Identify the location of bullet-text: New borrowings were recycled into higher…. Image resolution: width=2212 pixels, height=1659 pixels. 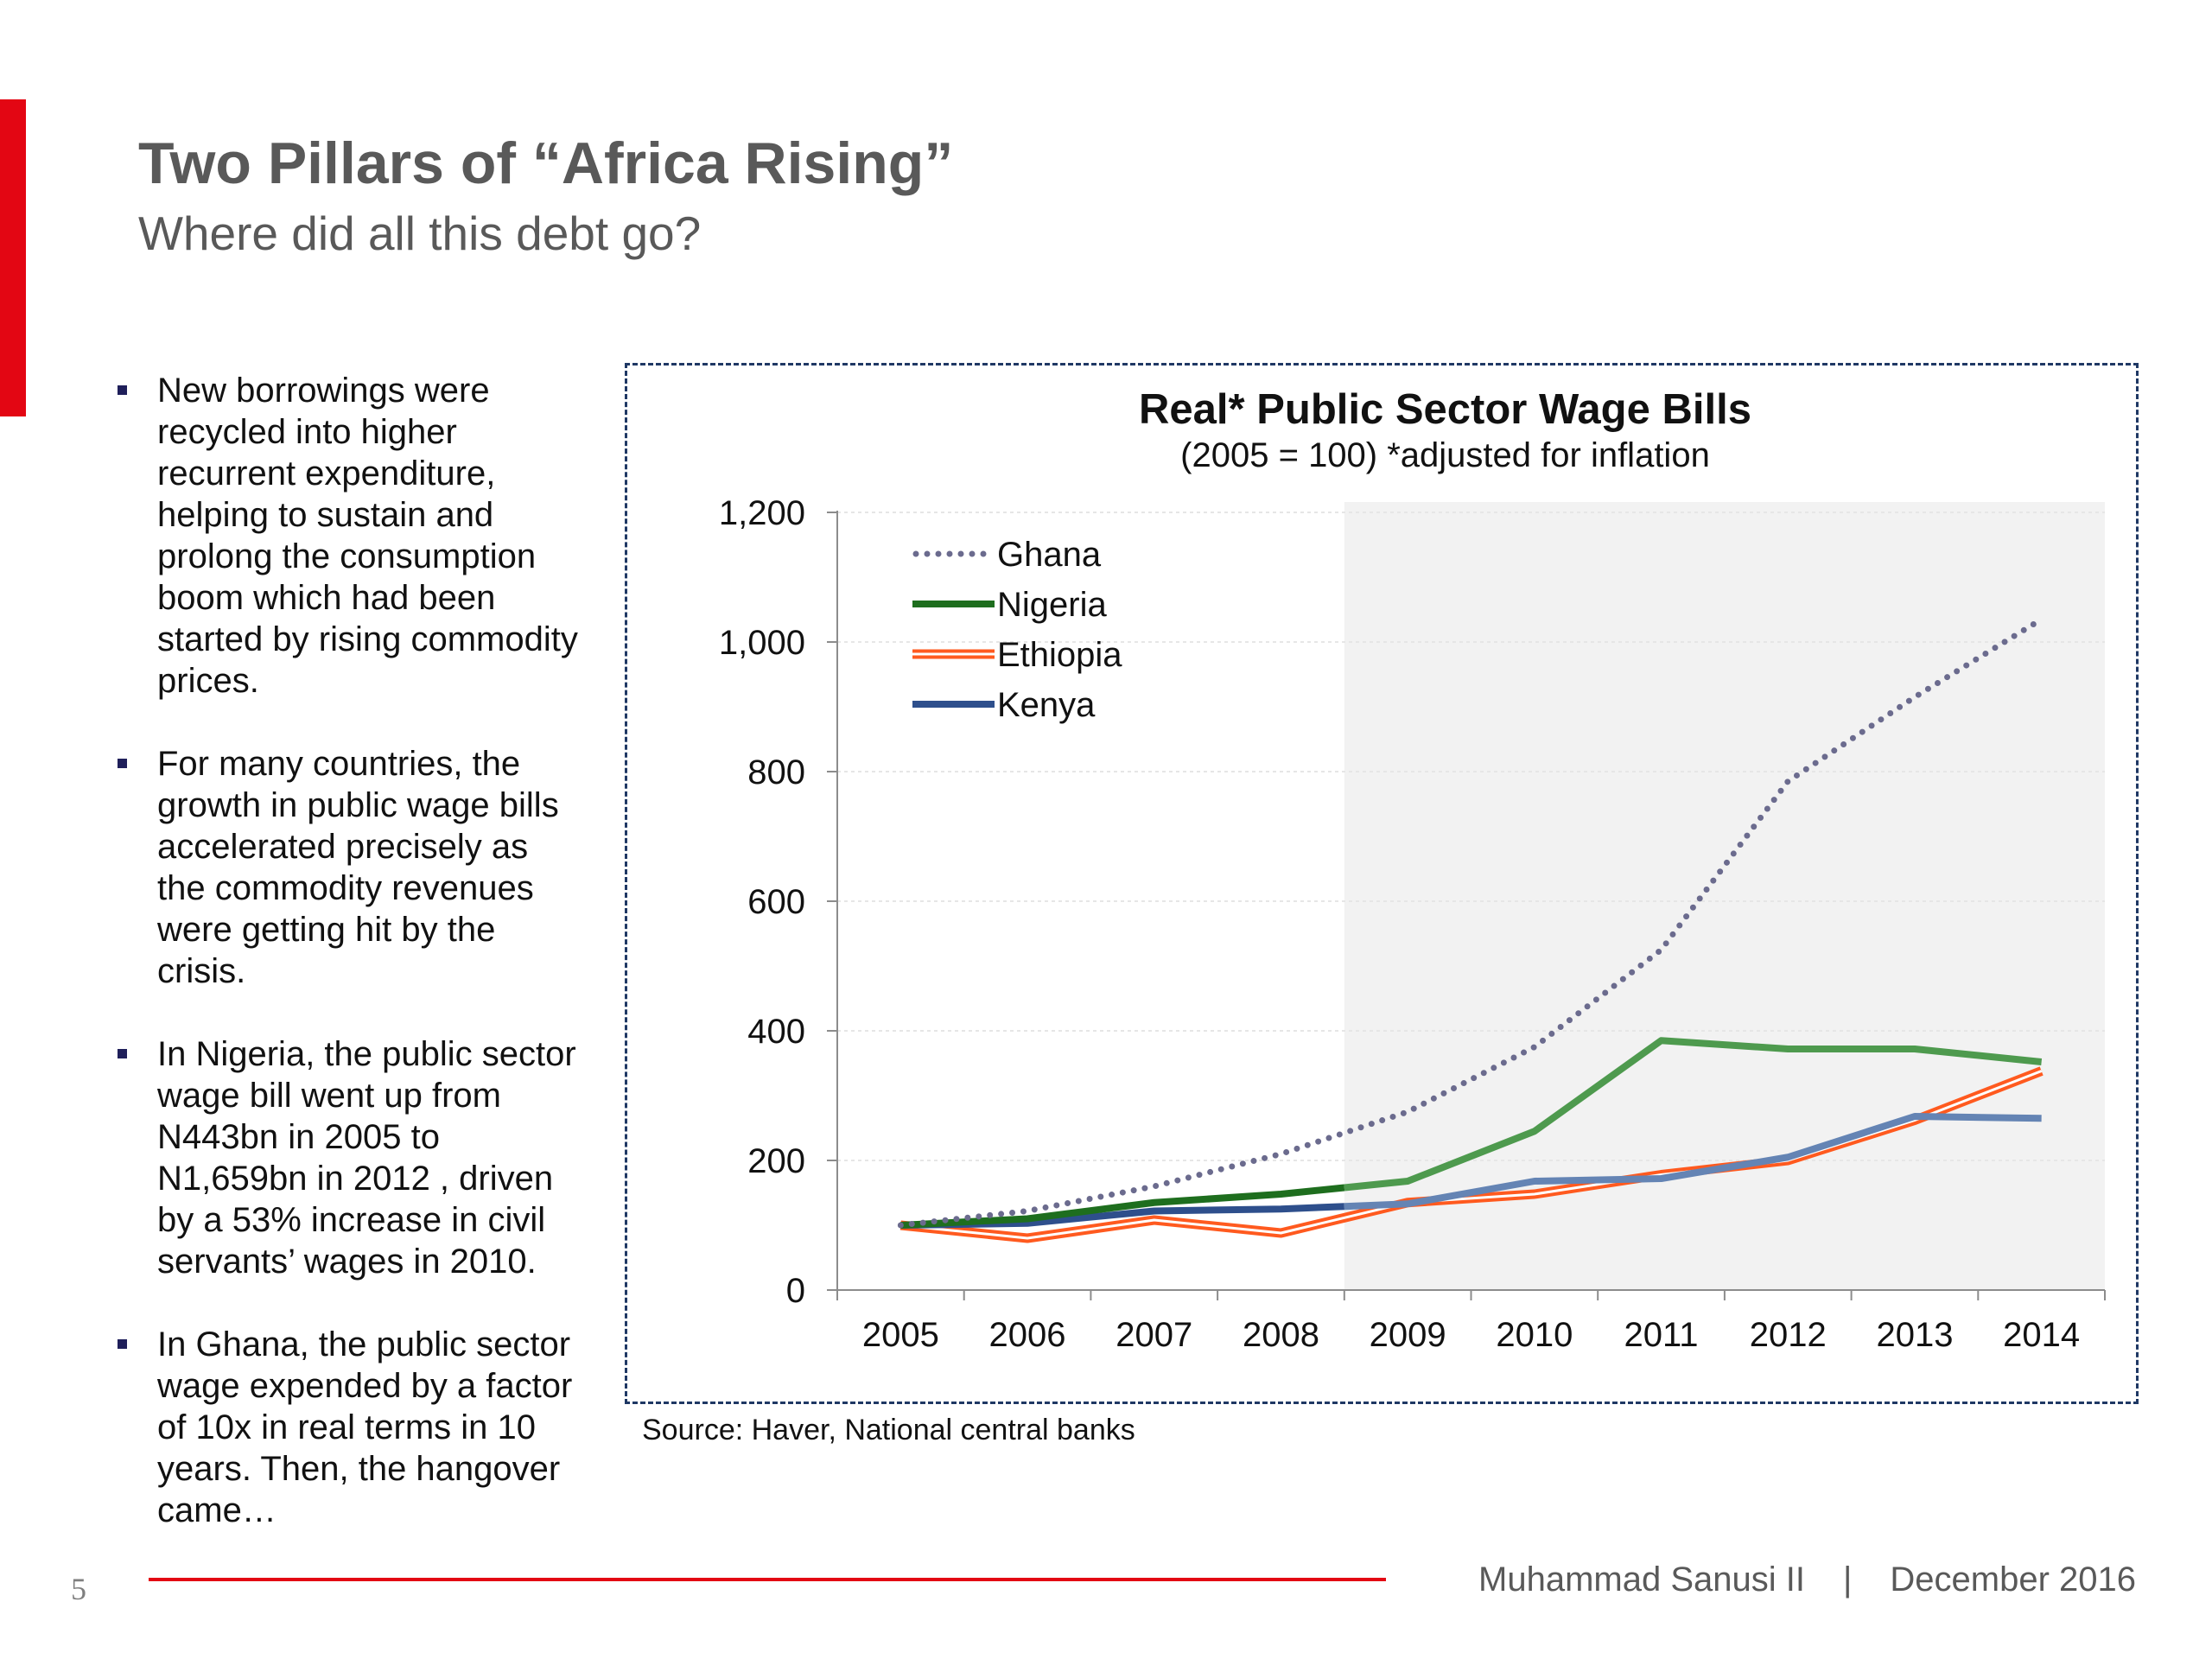
(367, 536).